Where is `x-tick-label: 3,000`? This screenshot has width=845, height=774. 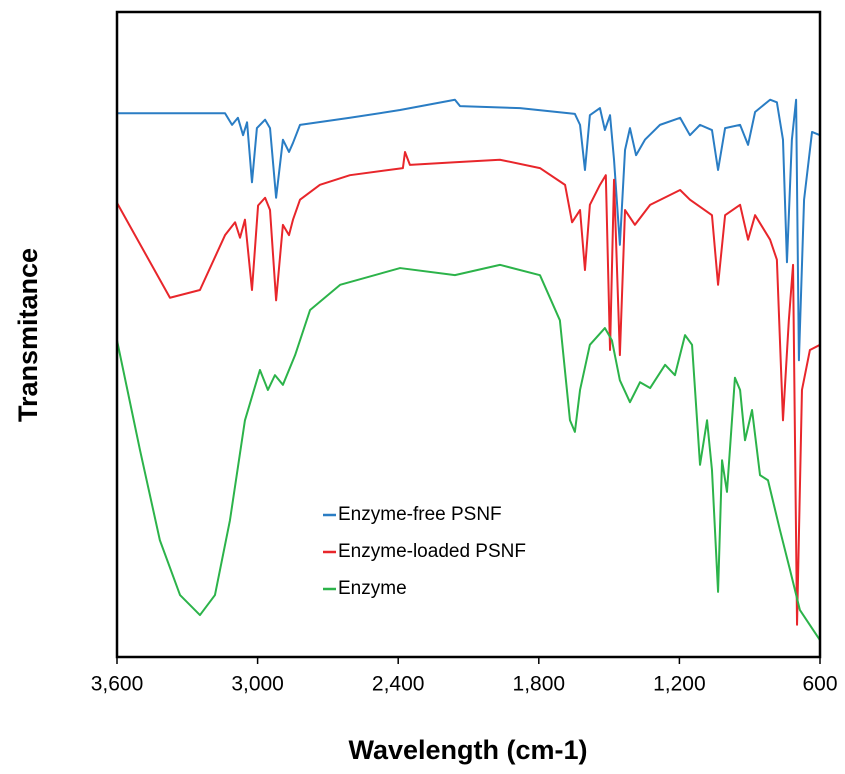 x-tick-label: 3,000 is located at coordinates (257, 684).